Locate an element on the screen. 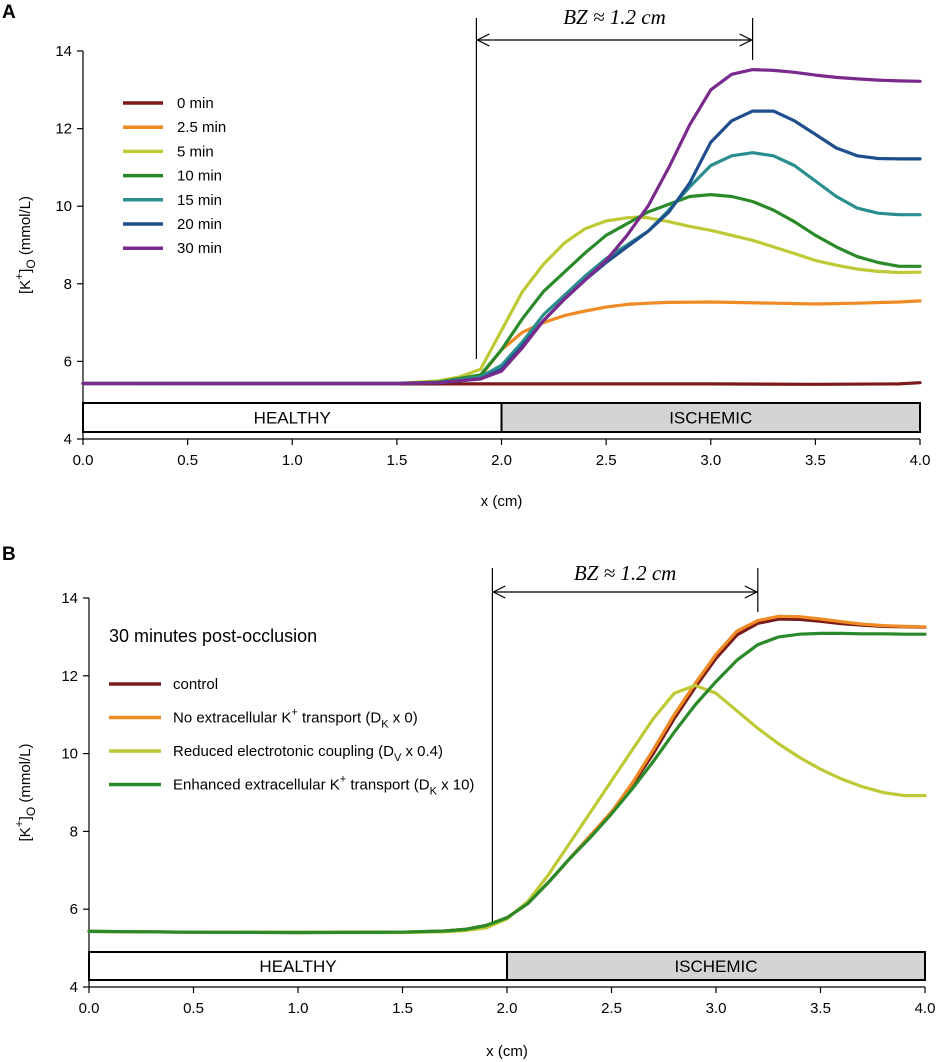  legend-label-part: V is located at coordinates (398, 758).